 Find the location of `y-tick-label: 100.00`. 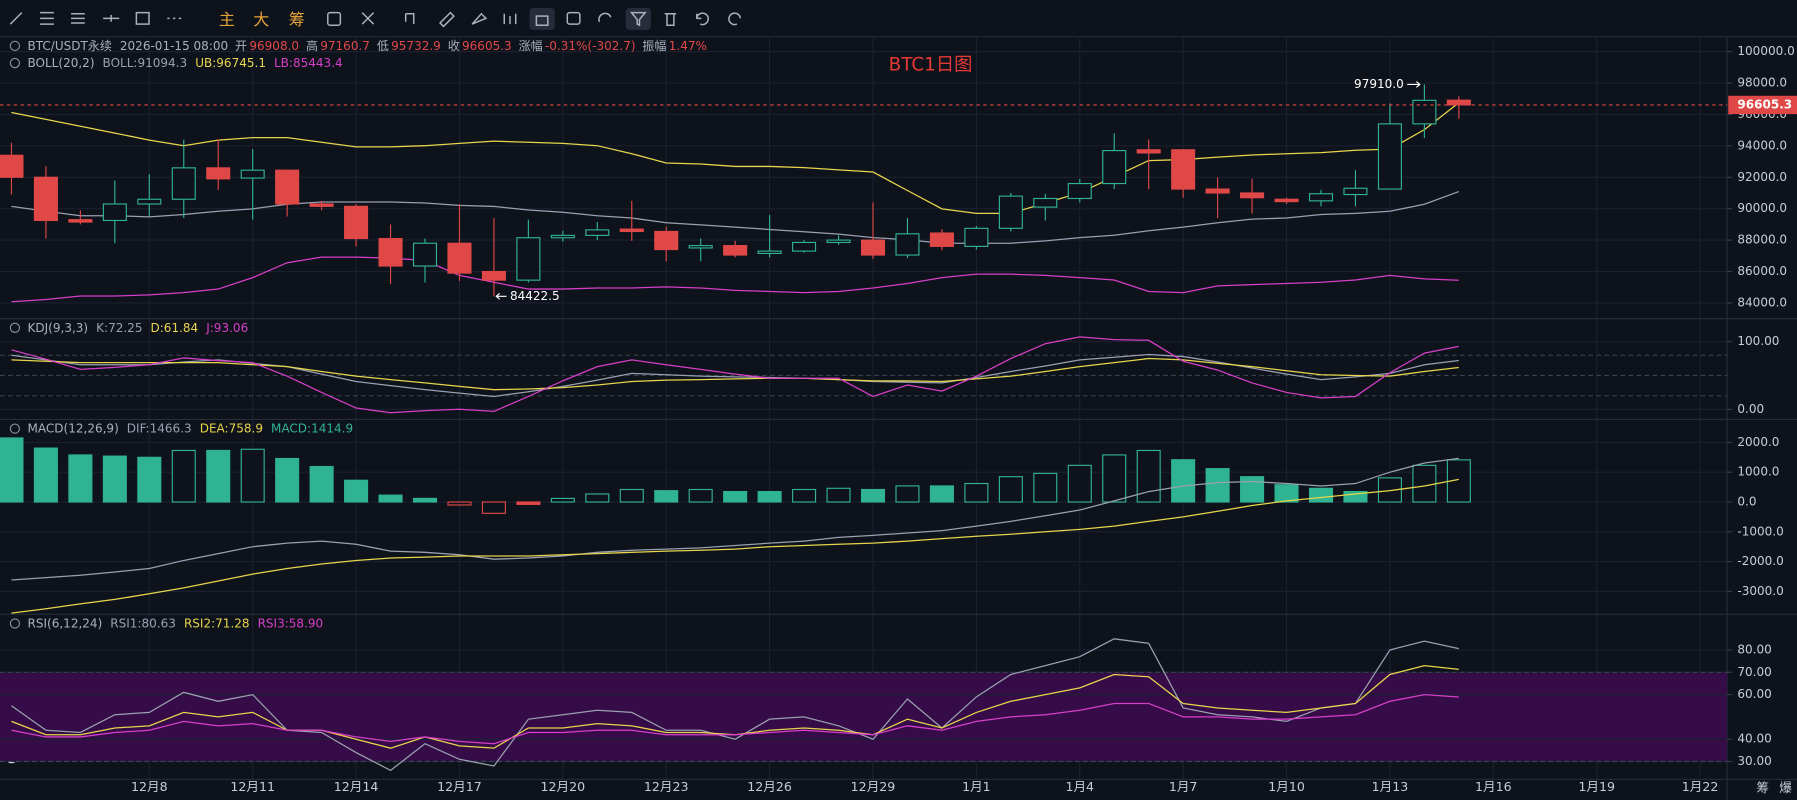

y-tick-label: 100.00 is located at coordinates (1758, 341).